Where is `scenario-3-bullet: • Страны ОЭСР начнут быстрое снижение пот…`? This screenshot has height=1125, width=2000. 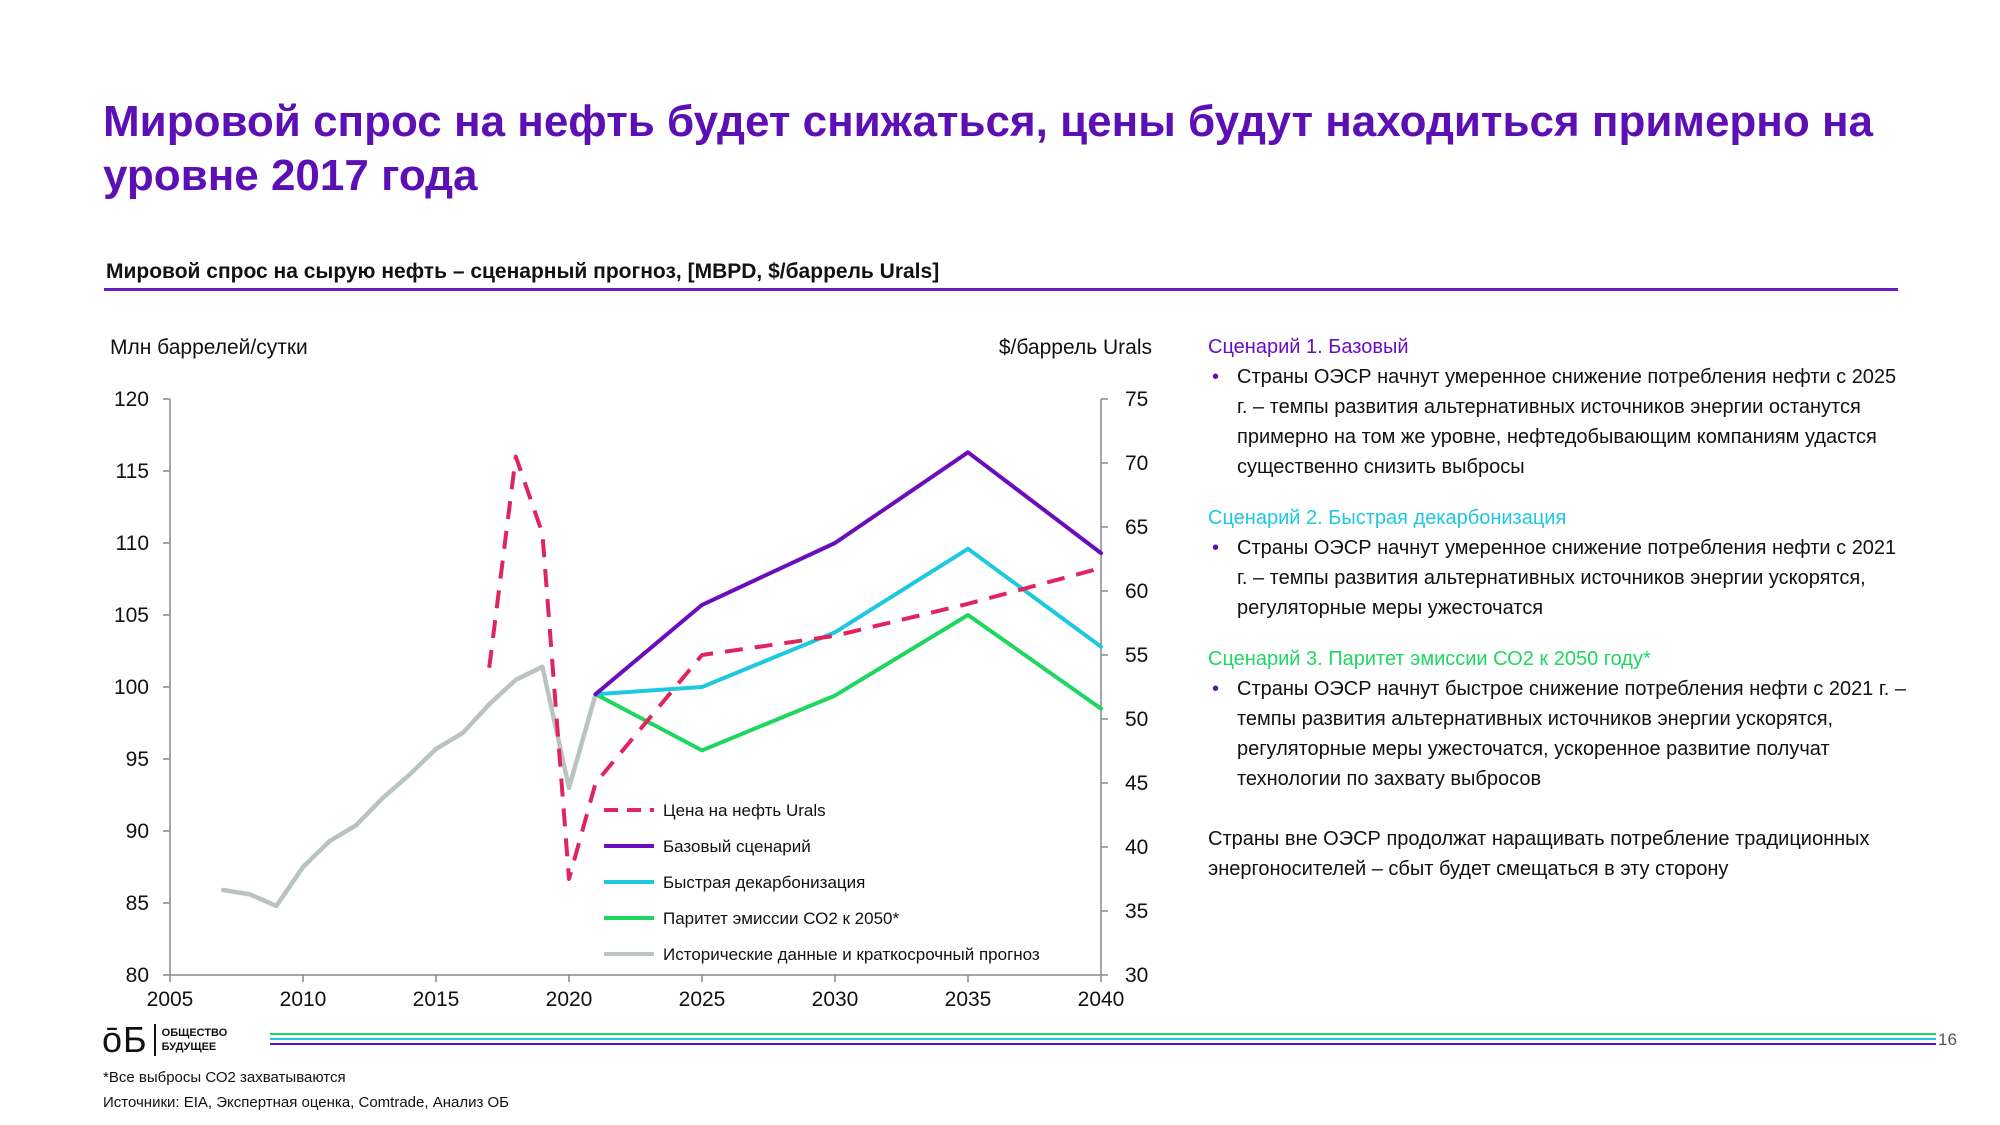
scenario-3-bullet: • Страны ОЭСР начнут быстрое снижение пот… is located at coordinates (1558, 734).